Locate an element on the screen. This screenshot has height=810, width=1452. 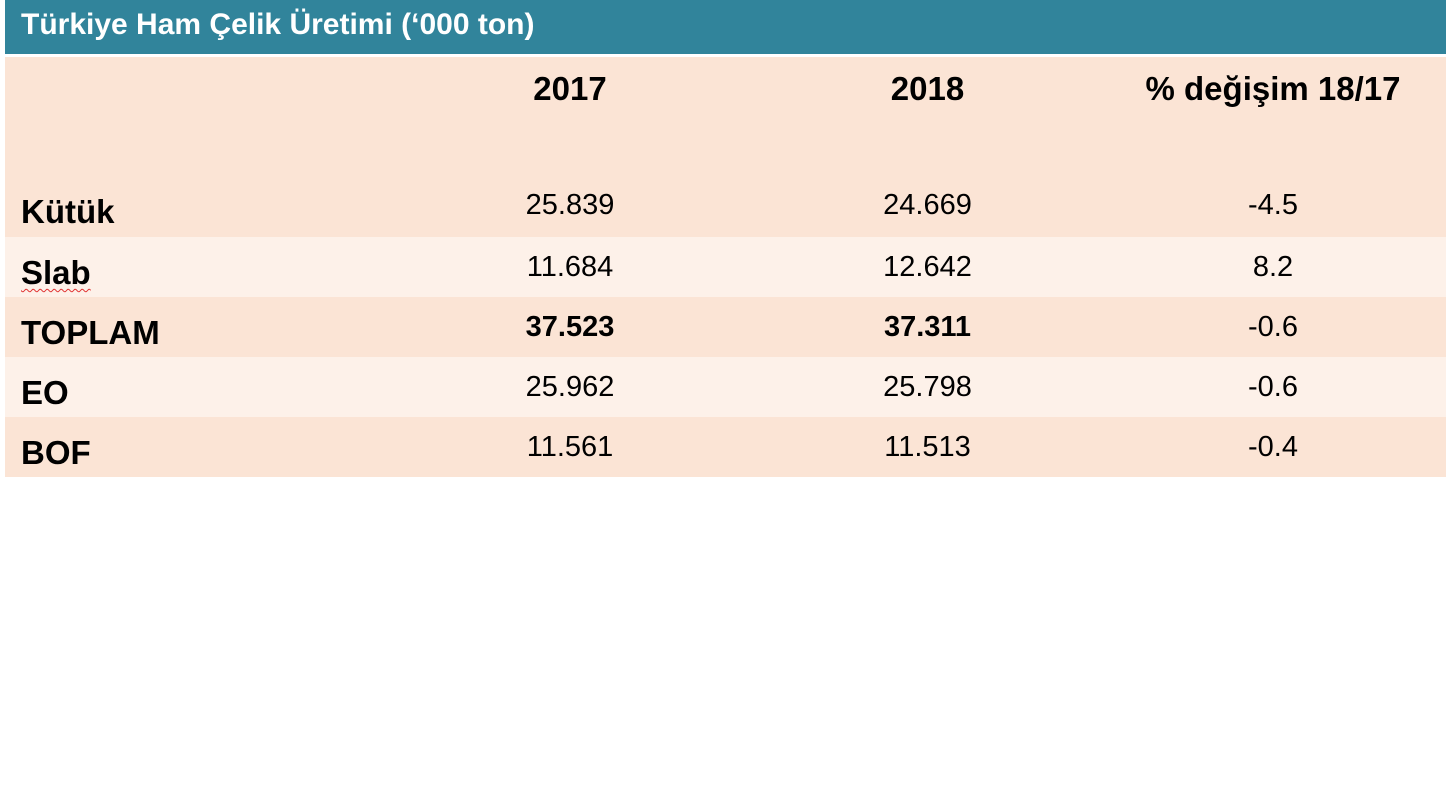
value-2017: 11.561 is located at coordinates (570, 446).